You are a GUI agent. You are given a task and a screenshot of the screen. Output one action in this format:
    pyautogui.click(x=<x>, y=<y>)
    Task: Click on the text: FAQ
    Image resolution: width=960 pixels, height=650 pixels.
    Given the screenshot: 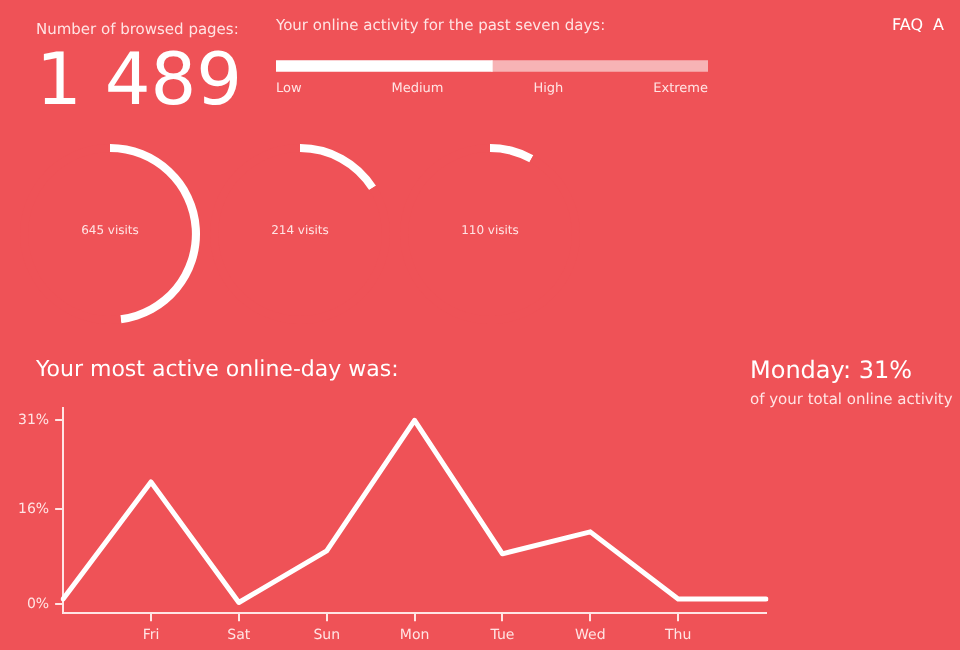 What is the action you would take?
    pyautogui.click(x=907, y=25)
    